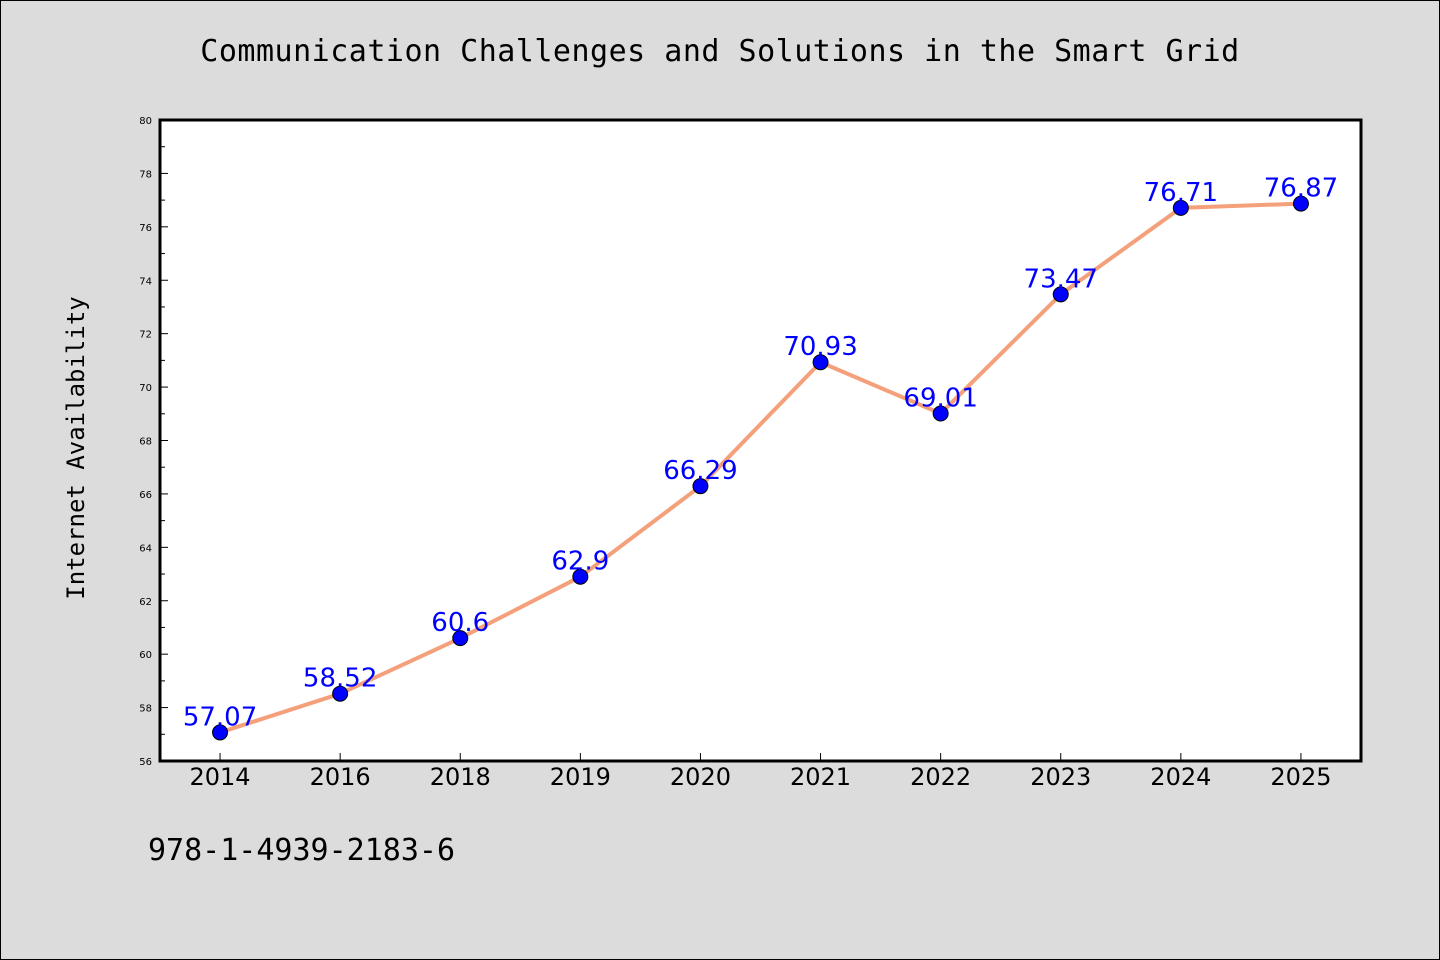  I want to click on x-tick-label: 2022, so click(940, 777).